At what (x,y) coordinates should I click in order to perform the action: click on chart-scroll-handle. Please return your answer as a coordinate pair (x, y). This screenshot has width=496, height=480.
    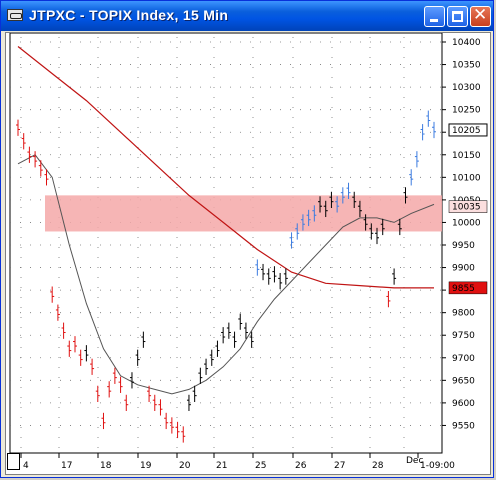
    Looking at the image, I should click on (13, 461).